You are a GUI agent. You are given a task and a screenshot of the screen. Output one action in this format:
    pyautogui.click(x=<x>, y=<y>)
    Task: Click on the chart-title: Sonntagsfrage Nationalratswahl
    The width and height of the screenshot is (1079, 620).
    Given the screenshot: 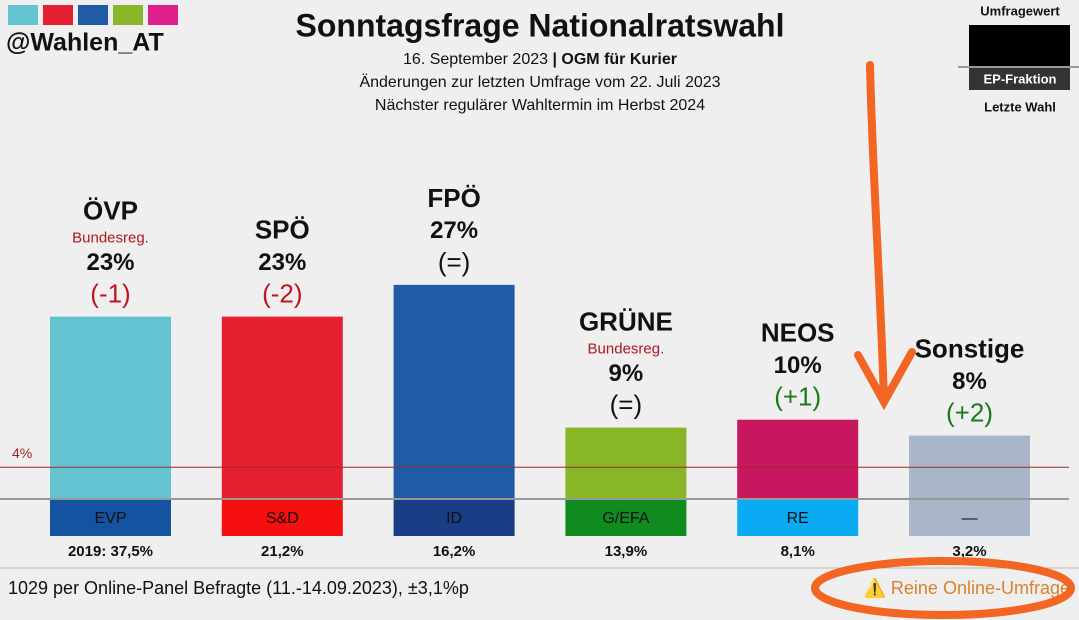 What is the action you would take?
    pyautogui.click(x=540, y=25)
    